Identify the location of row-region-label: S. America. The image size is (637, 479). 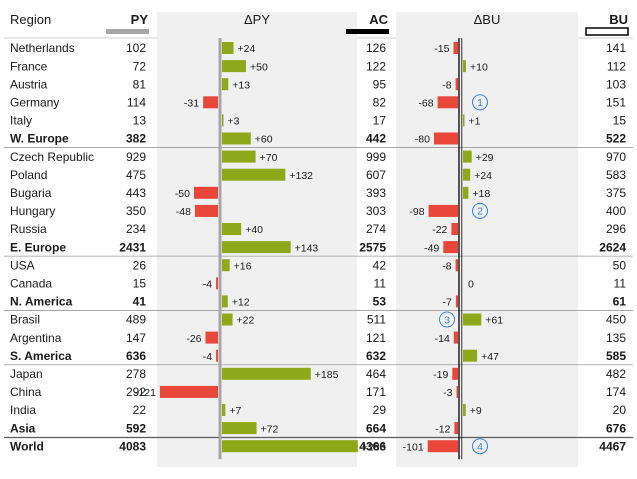
(41, 356).